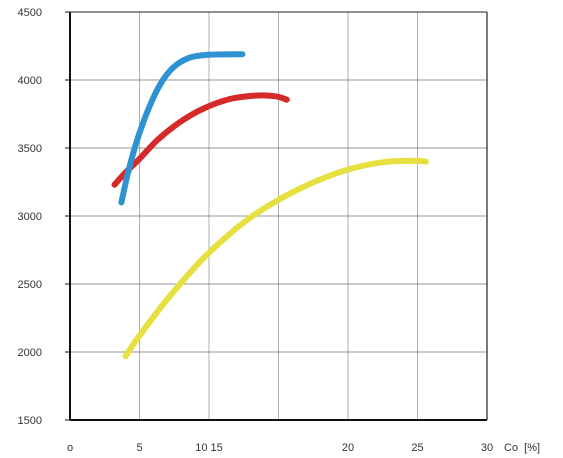 This screenshot has height=458, width=563. I want to click on y-tick-label-6: 4500, so click(30, 13).